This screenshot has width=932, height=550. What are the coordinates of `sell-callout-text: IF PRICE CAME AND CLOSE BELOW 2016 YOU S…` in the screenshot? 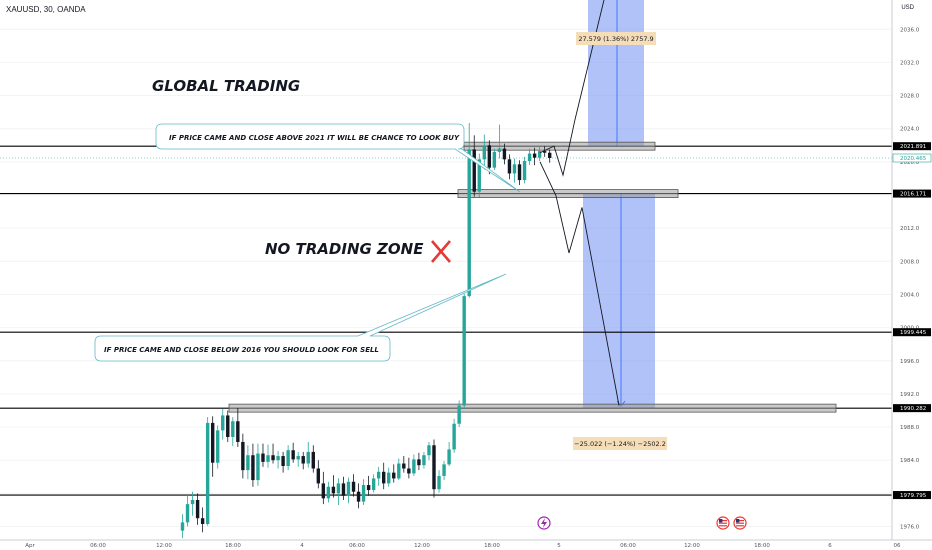 It's located at (241, 350).